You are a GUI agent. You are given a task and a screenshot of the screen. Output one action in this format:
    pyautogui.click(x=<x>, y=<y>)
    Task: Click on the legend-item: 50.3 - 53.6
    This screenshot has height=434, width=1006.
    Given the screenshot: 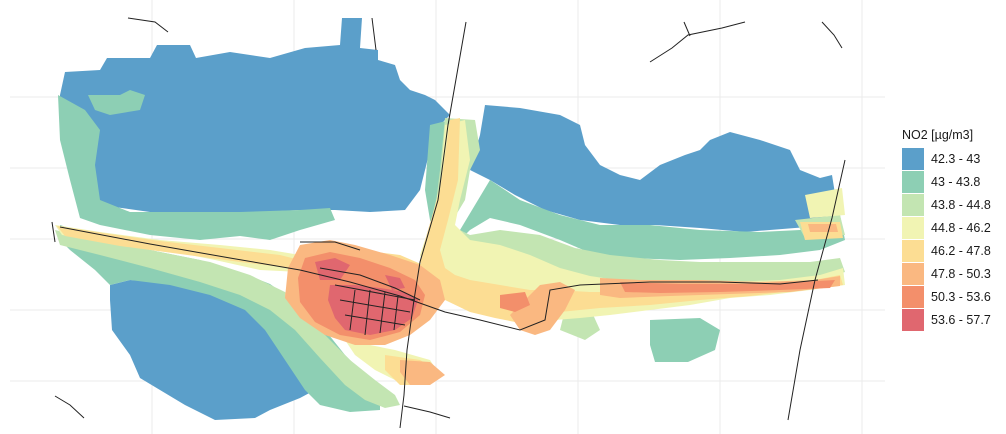 What is the action you would take?
    pyautogui.click(x=952, y=296)
    